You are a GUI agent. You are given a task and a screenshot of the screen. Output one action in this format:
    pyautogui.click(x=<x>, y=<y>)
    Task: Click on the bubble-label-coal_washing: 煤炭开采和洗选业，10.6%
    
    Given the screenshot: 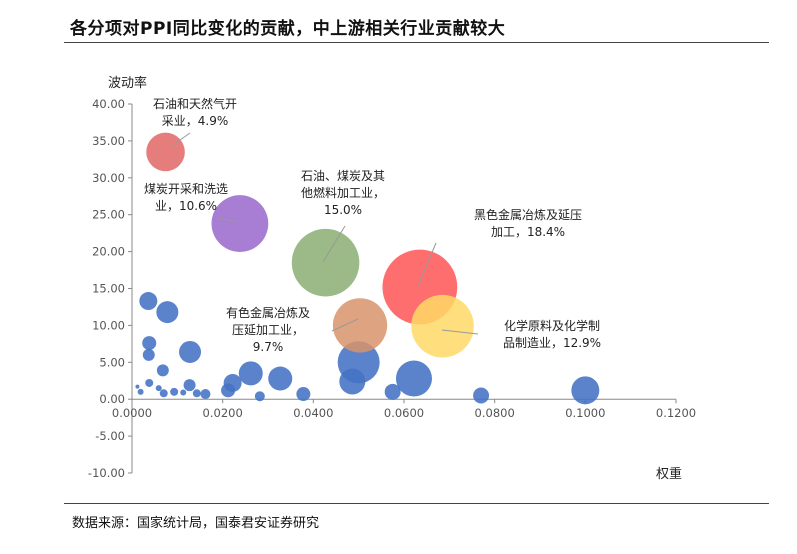 What is the action you would take?
    pyautogui.click(x=186, y=197)
    